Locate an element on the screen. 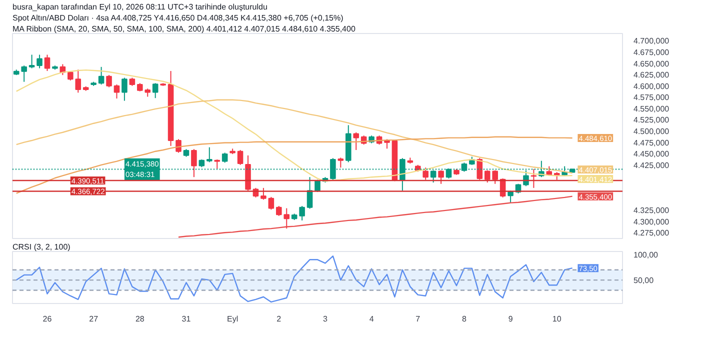 The height and width of the screenshot is (360, 705). x-tick-label: Eyl is located at coordinates (232, 319).